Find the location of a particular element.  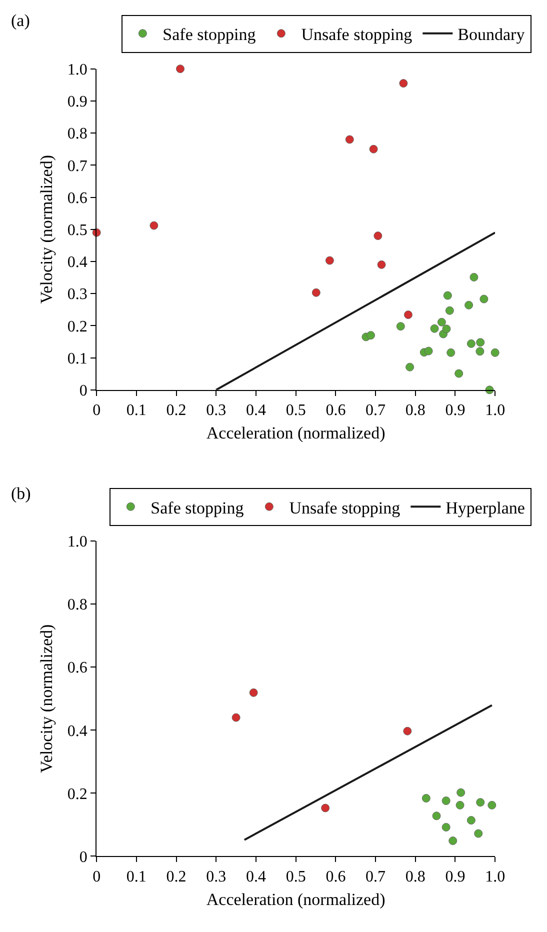

chart-title: (b) is located at coordinates (21, 493).